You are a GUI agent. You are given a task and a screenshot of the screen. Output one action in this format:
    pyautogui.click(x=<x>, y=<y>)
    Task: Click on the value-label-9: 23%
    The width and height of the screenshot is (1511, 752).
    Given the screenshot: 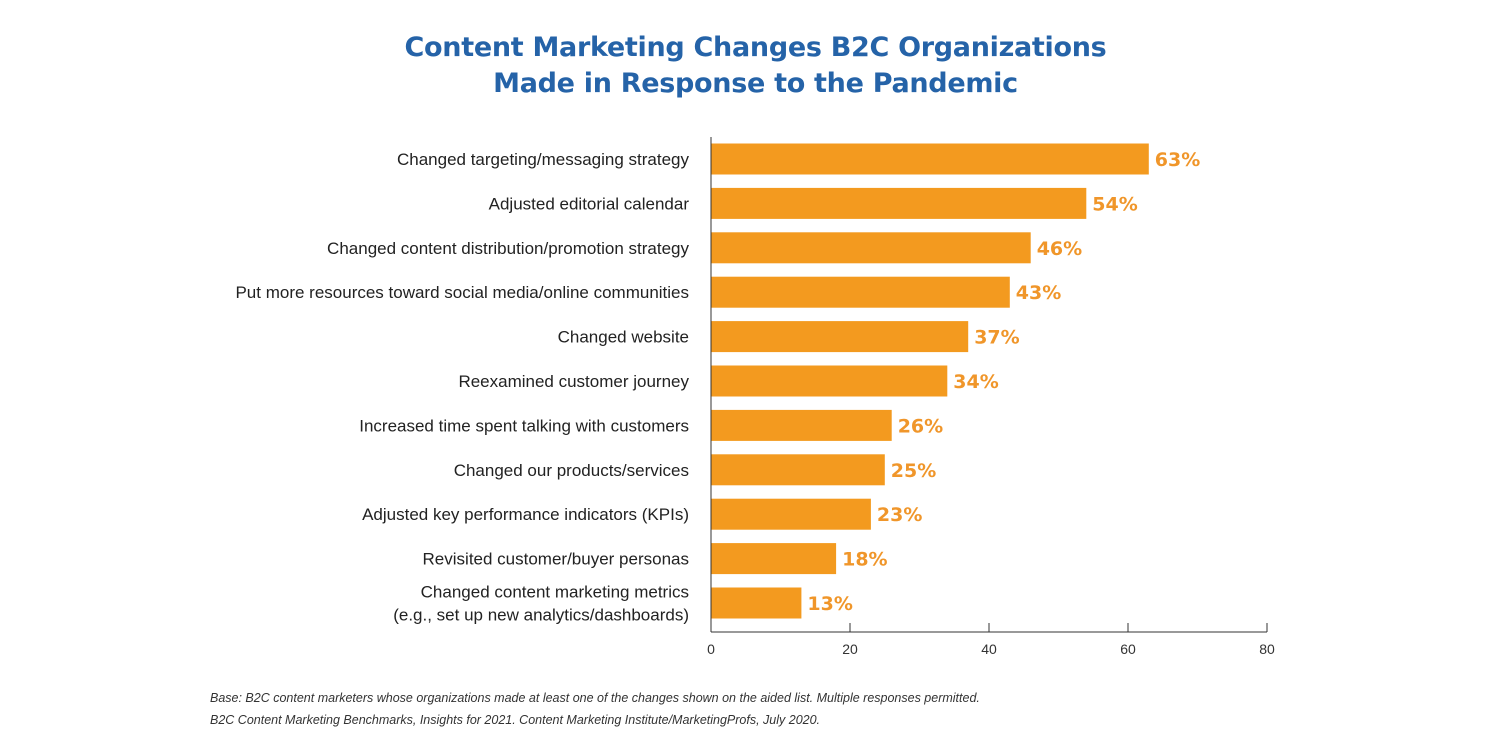 What is the action you would take?
    pyautogui.click(x=899, y=515)
    